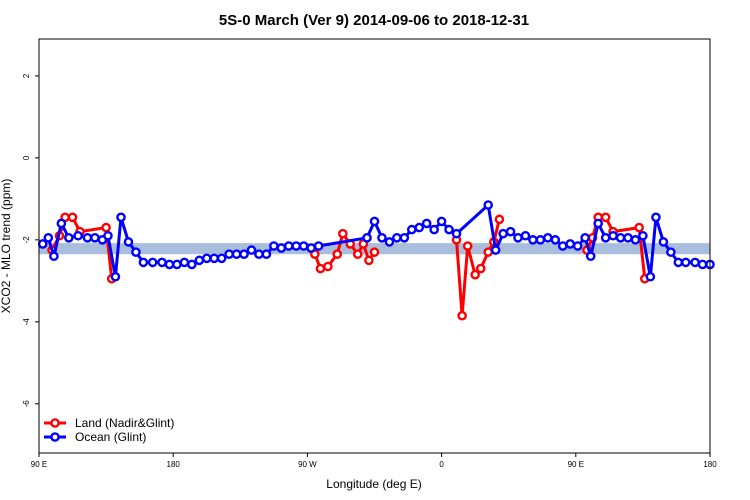 The image size is (750, 500). I want to click on y-tick-label: -4, so click(26, 322).